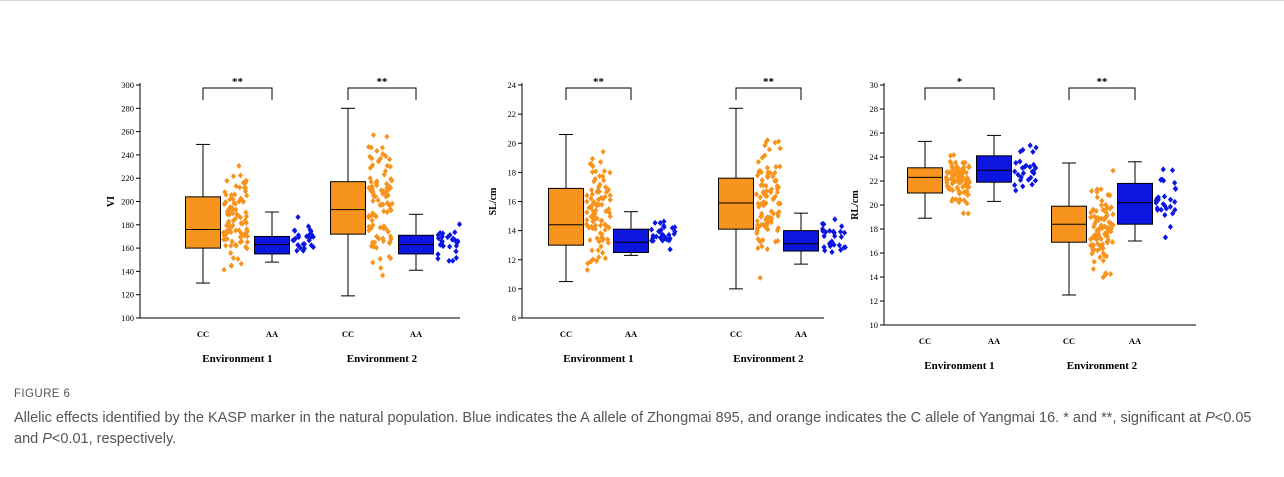  What do you see at coordinates (42, 394) in the screenshot?
I see `figure-label: FIGURE 6` at bounding box center [42, 394].